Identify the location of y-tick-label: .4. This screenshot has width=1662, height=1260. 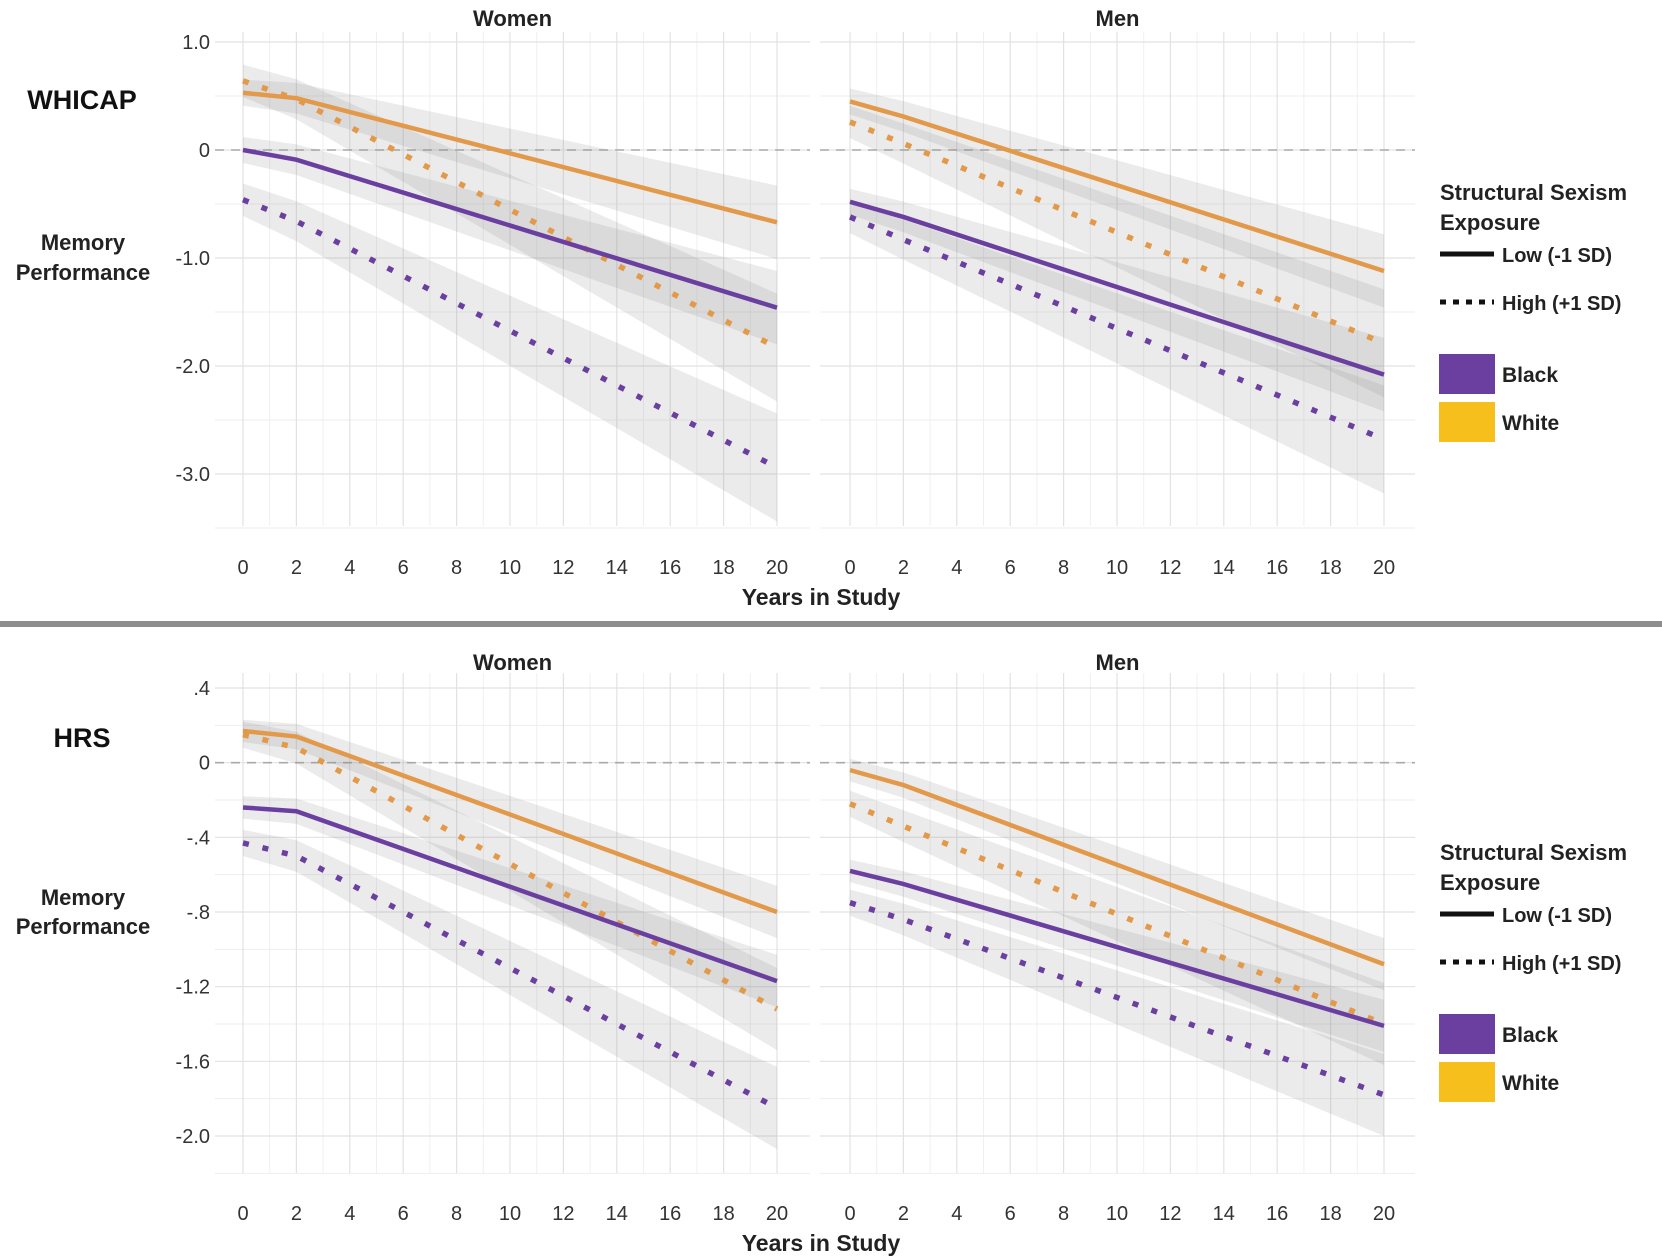
(201, 689).